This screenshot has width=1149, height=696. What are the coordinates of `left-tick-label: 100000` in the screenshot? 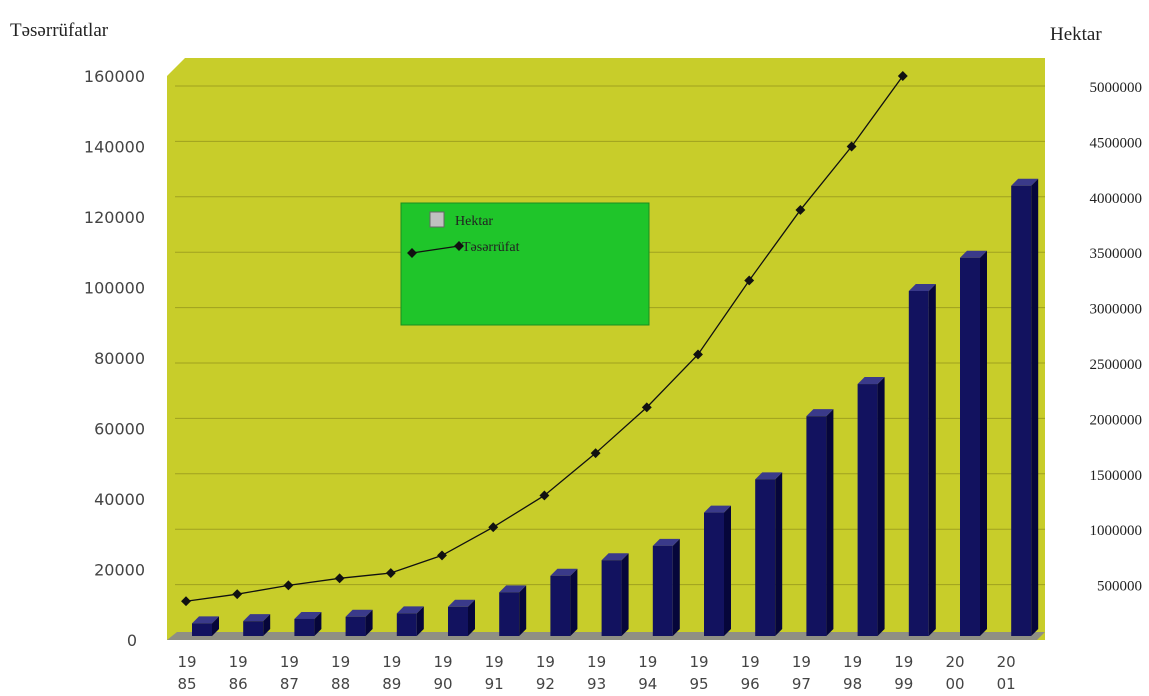 It's located at (114, 288).